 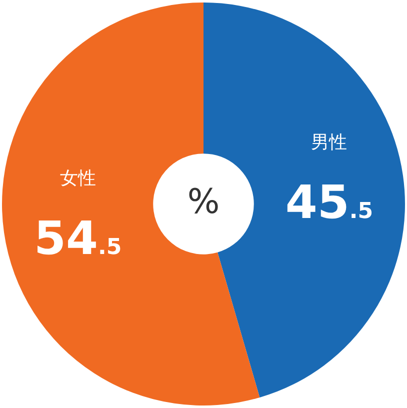 I want to click on slice-label: 女性, so click(x=78, y=178).